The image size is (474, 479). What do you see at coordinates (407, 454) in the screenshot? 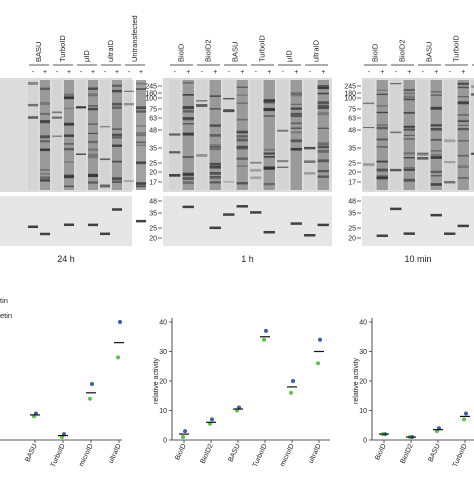
I see `x-tick-label: BioID2` at bounding box center [407, 454].